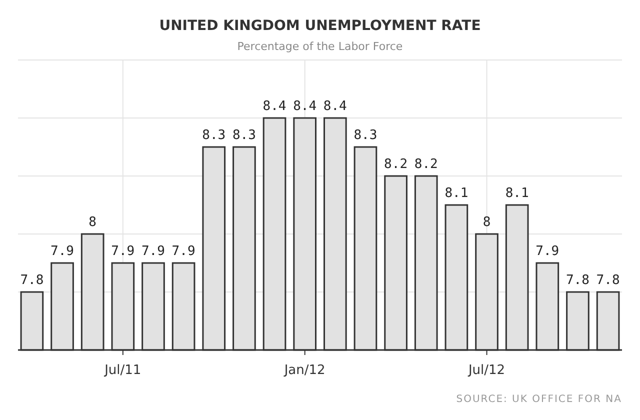  I want to click on source-note: SOURCE: UK OFFICE FOR NA, so click(539, 399).